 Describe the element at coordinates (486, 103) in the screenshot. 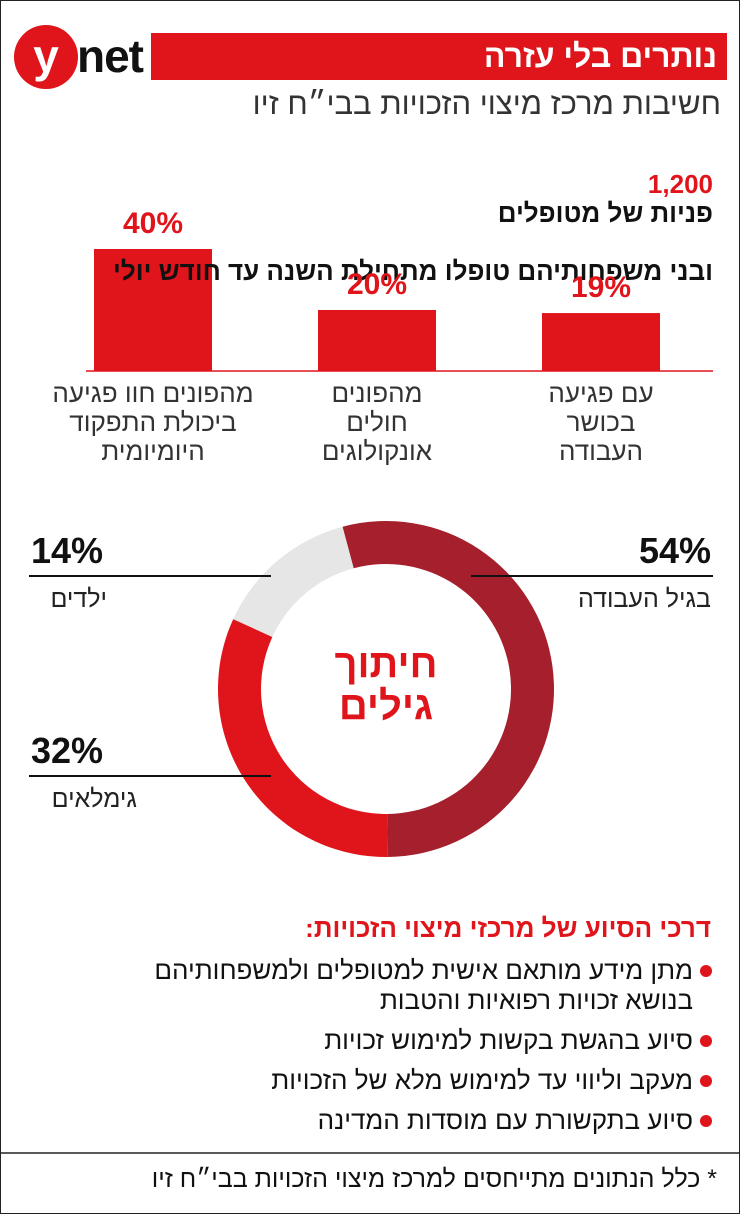

I see `subtitle: חשיבות מרכז מיצוי הזכויות בבי״ח זיו` at that location.